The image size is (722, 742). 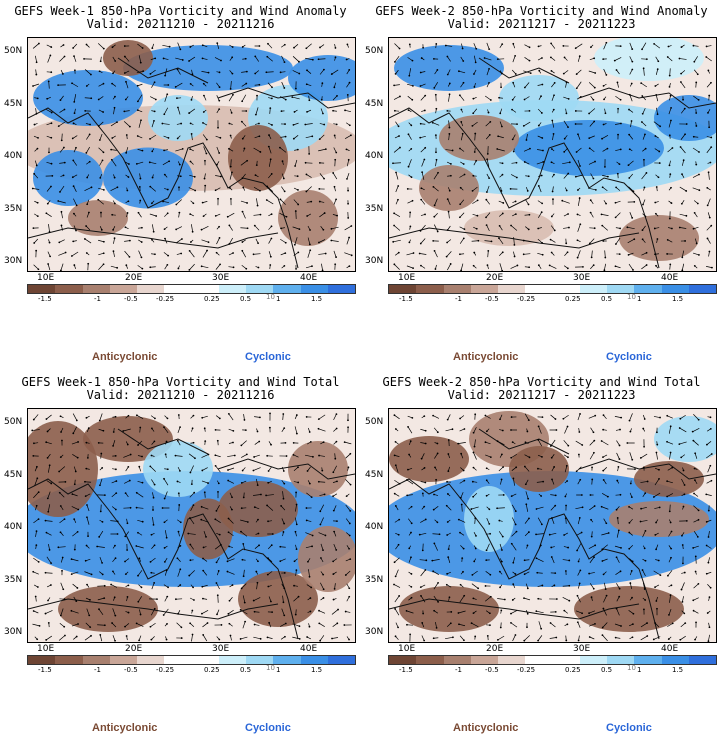 What do you see at coordinates (212, 670) in the screenshot?
I see `colorbar-tick-label: 0.25` at bounding box center [212, 670].